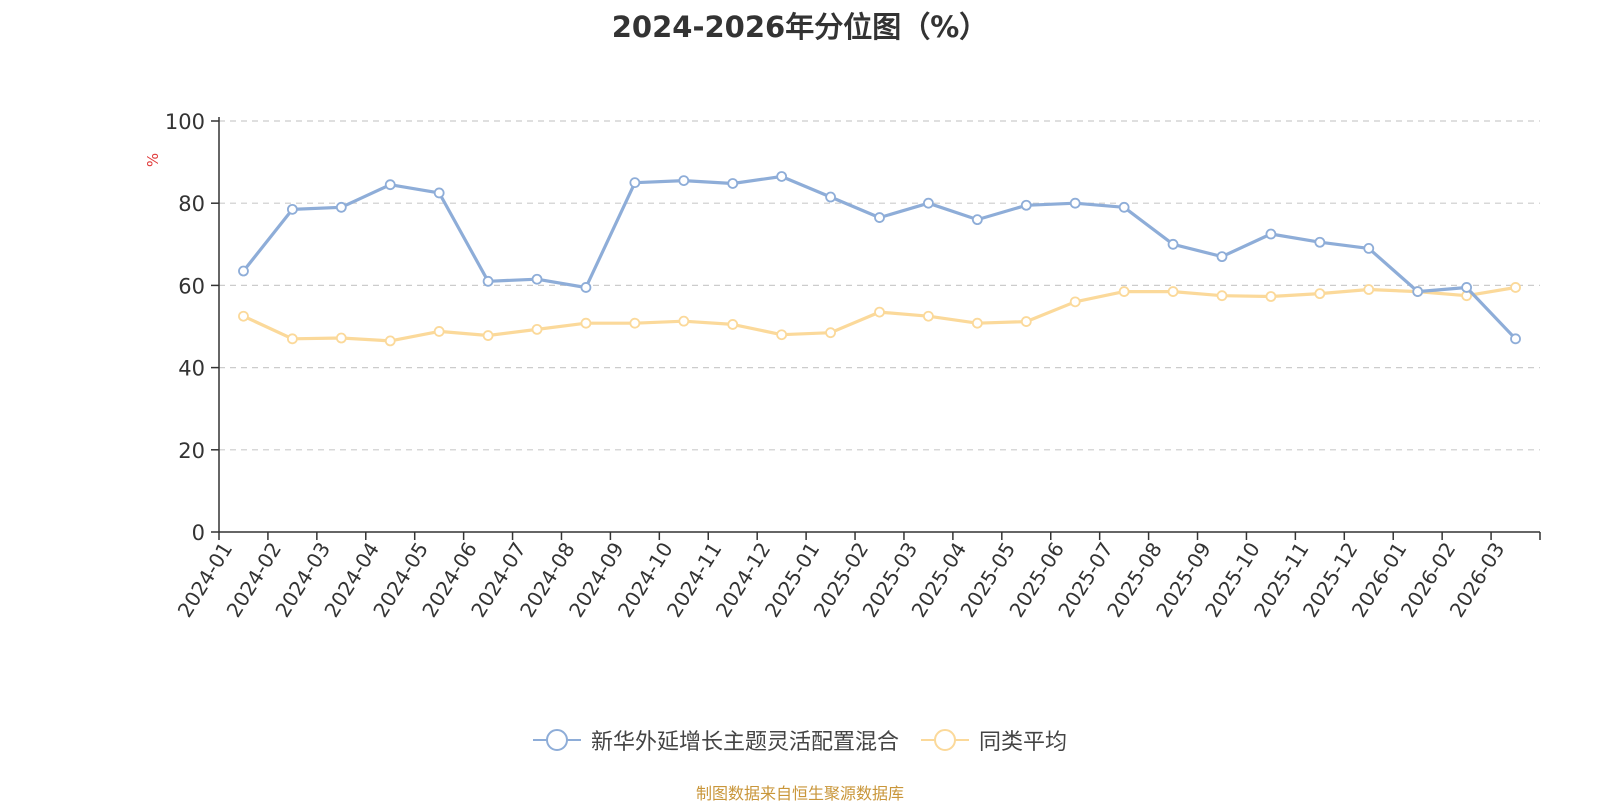 This screenshot has height=804, width=1600. What do you see at coordinates (198, 533) in the screenshot?
I see `y-tick-label: 0` at bounding box center [198, 533].